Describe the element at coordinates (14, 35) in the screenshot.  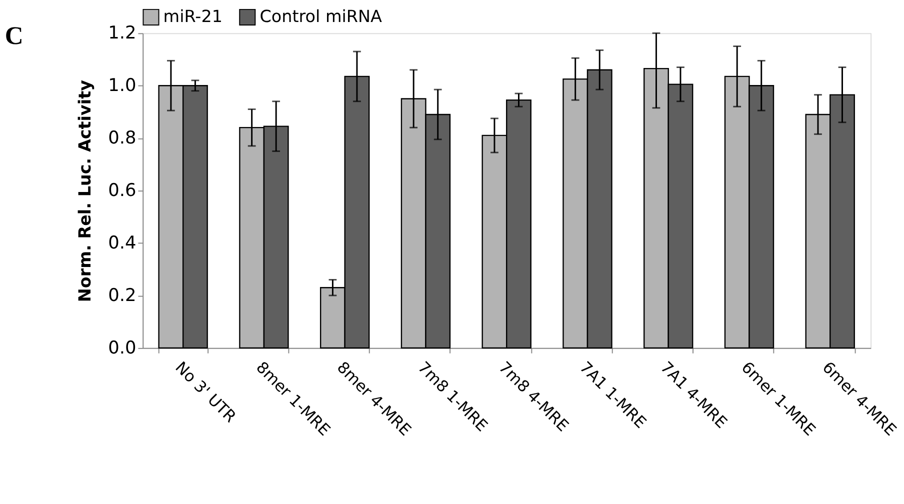
I see `text: C` at that location.